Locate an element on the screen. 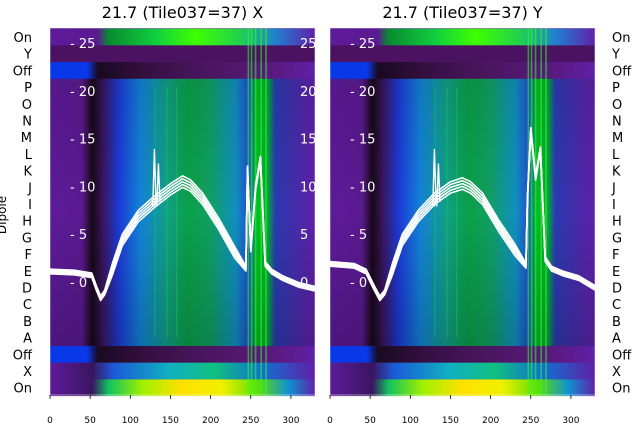 This screenshot has height=440, width=640. overlay-ytick-right: 25 is located at coordinates (308, 44).